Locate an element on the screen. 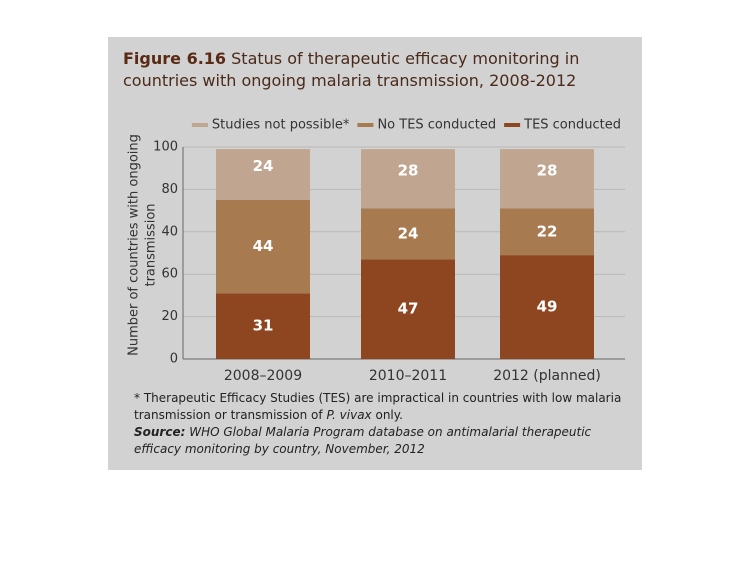 The width and height of the screenshot is (750, 564). value-label: 44 is located at coordinates (263, 246).